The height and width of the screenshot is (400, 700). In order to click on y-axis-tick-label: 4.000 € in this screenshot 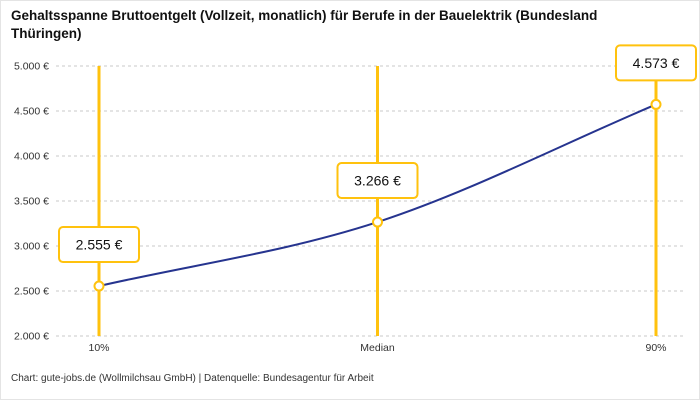, I will do `click(31, 157)`.